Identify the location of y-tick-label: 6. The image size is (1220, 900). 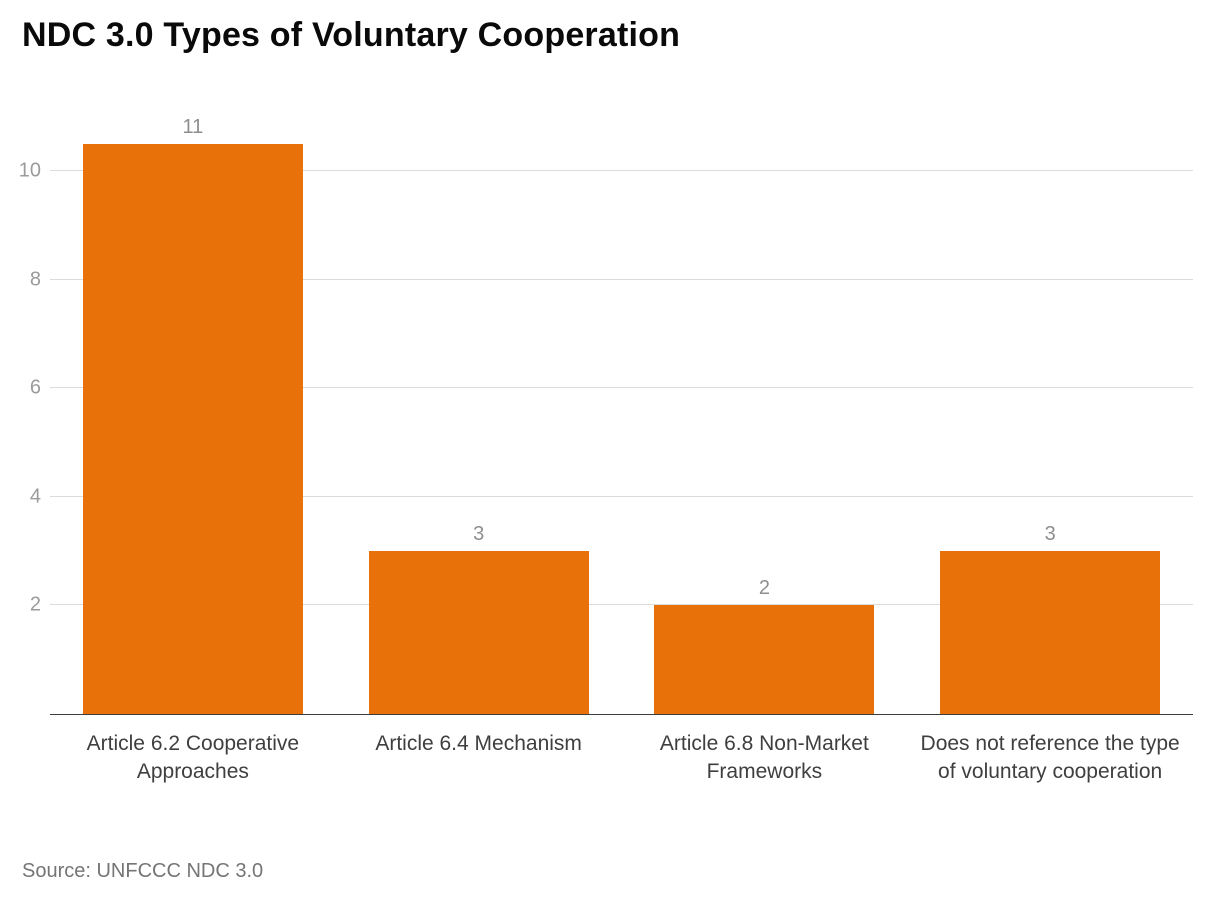
(35, 387).